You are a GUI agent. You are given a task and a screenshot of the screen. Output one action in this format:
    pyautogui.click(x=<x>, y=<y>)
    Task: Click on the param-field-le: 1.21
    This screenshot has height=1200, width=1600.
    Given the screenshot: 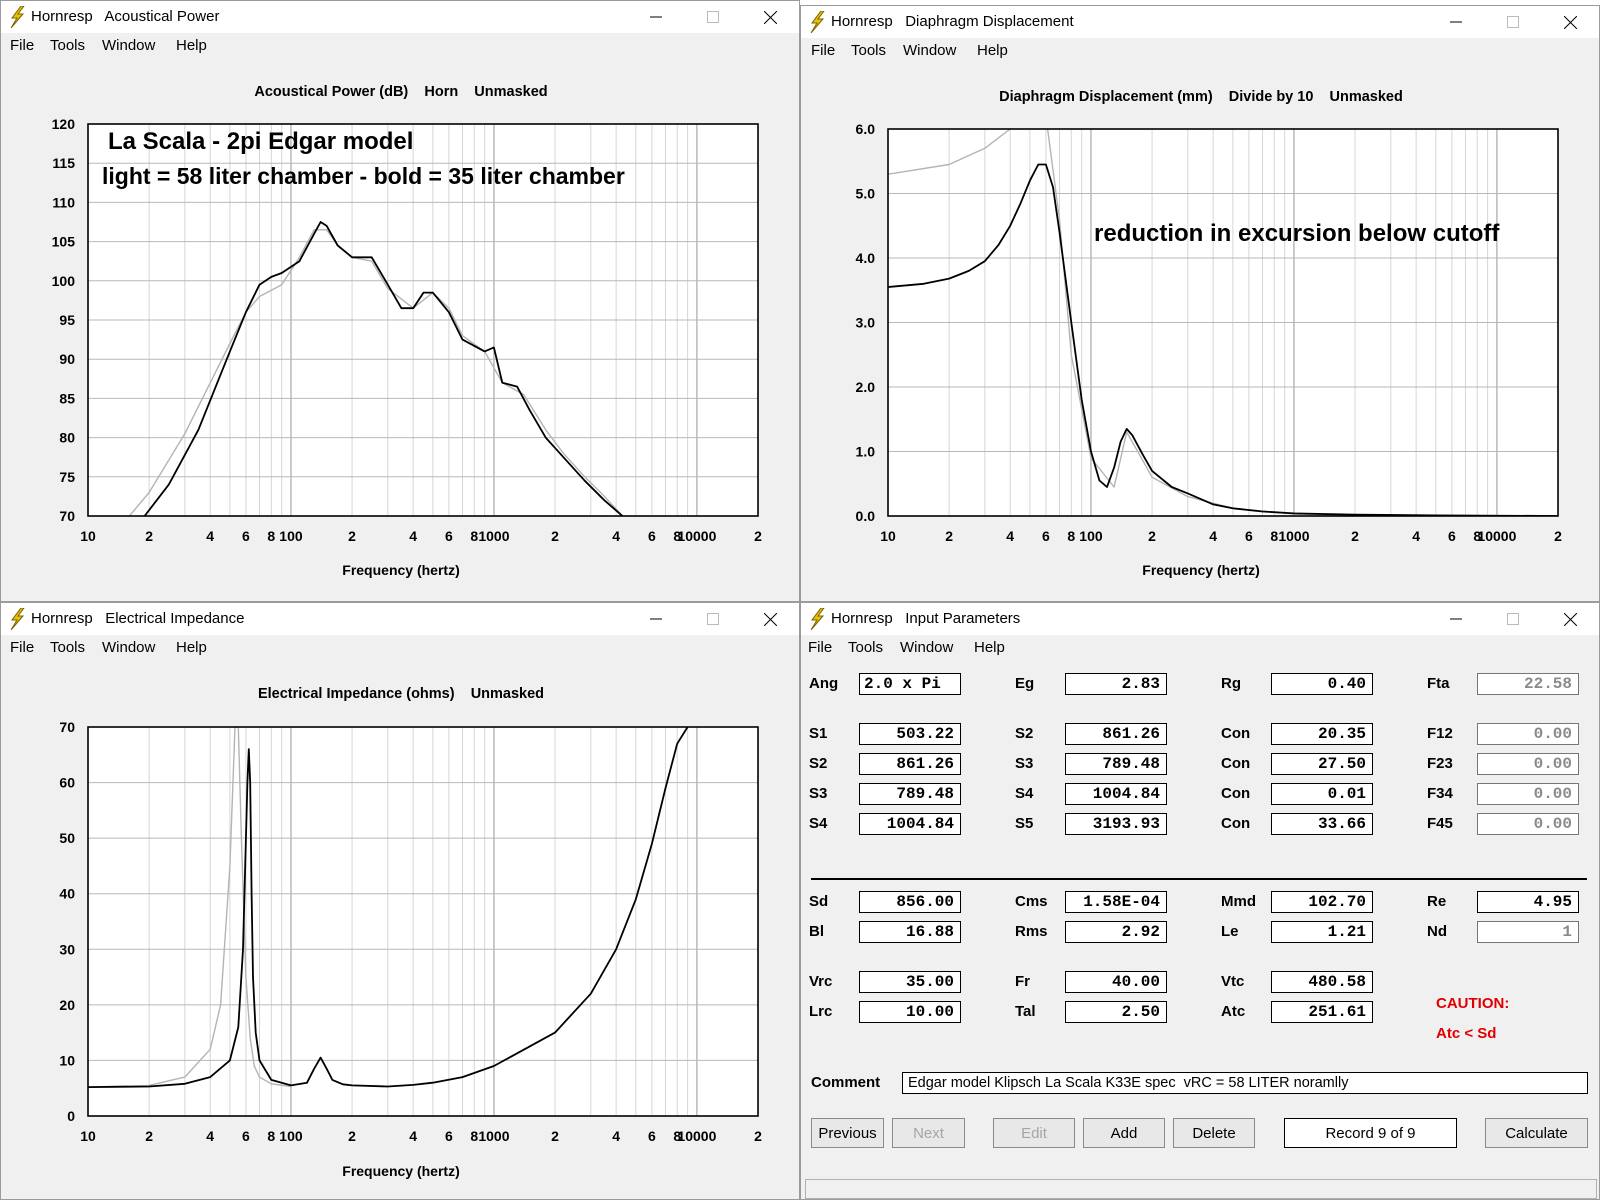 What is the action you would take?
    pyautogui.click(x=1322, y=932)
    